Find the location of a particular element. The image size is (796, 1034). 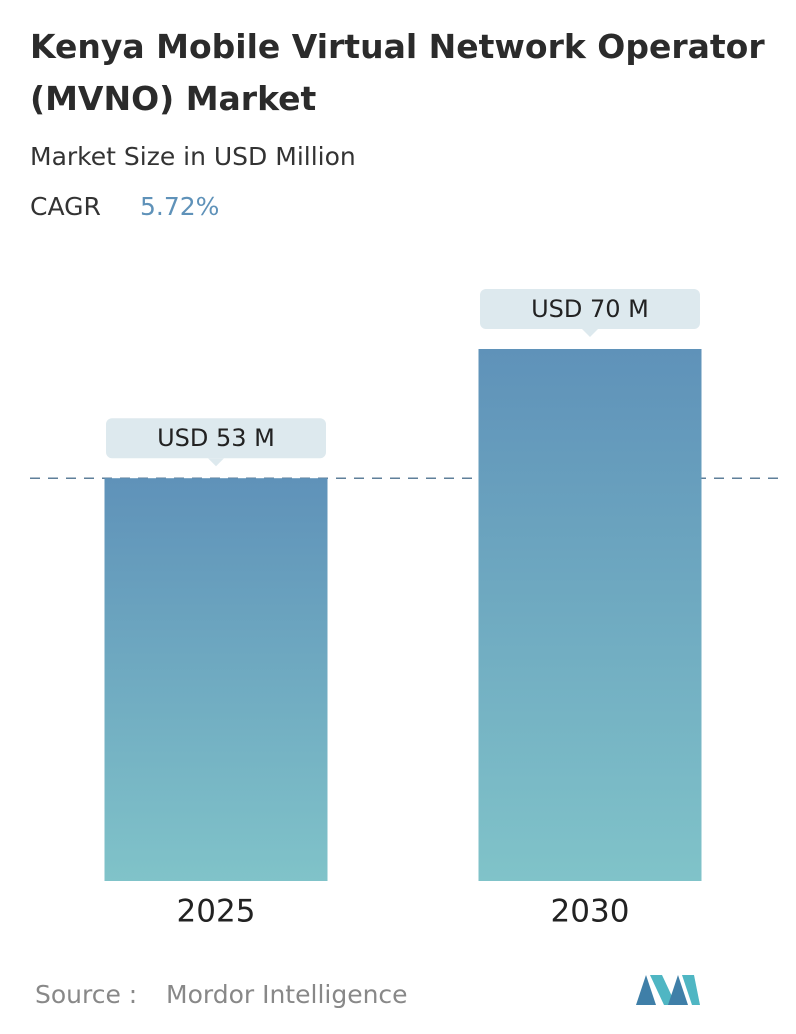

subtitle: Market Size in USD Million is located at coordinates (193, 156).